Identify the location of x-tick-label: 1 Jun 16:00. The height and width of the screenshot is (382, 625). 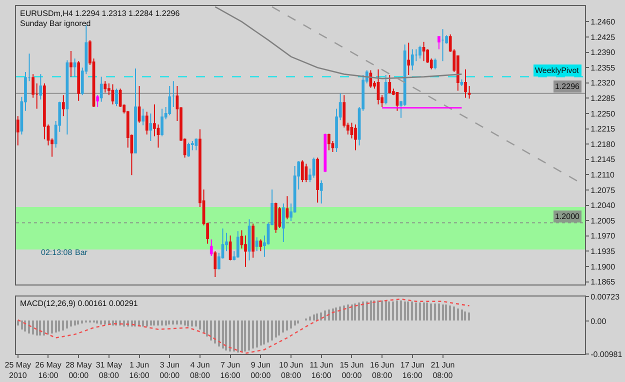
(139, 370).